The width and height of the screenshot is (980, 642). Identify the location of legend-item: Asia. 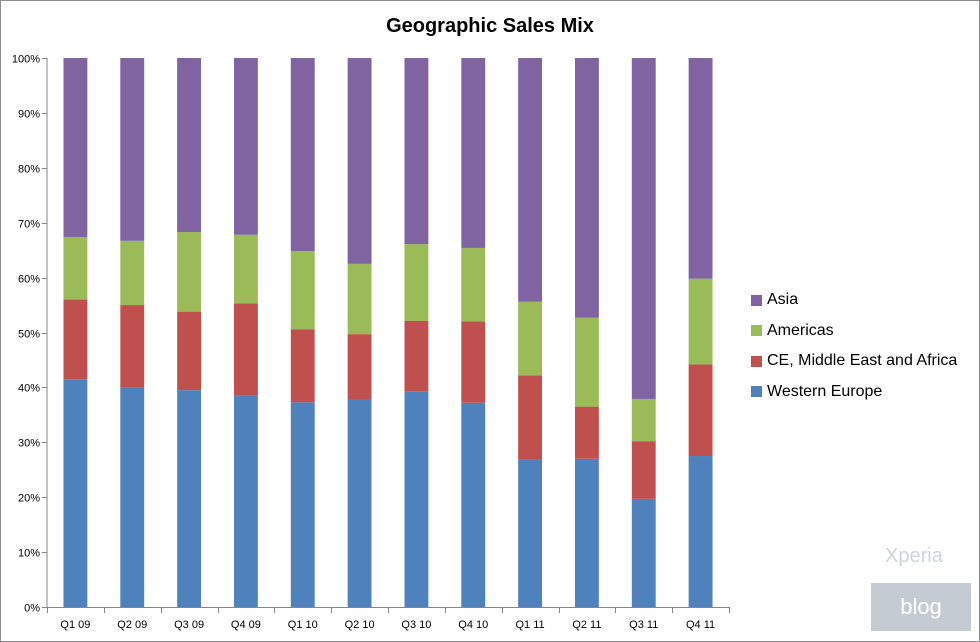
(854, 300).